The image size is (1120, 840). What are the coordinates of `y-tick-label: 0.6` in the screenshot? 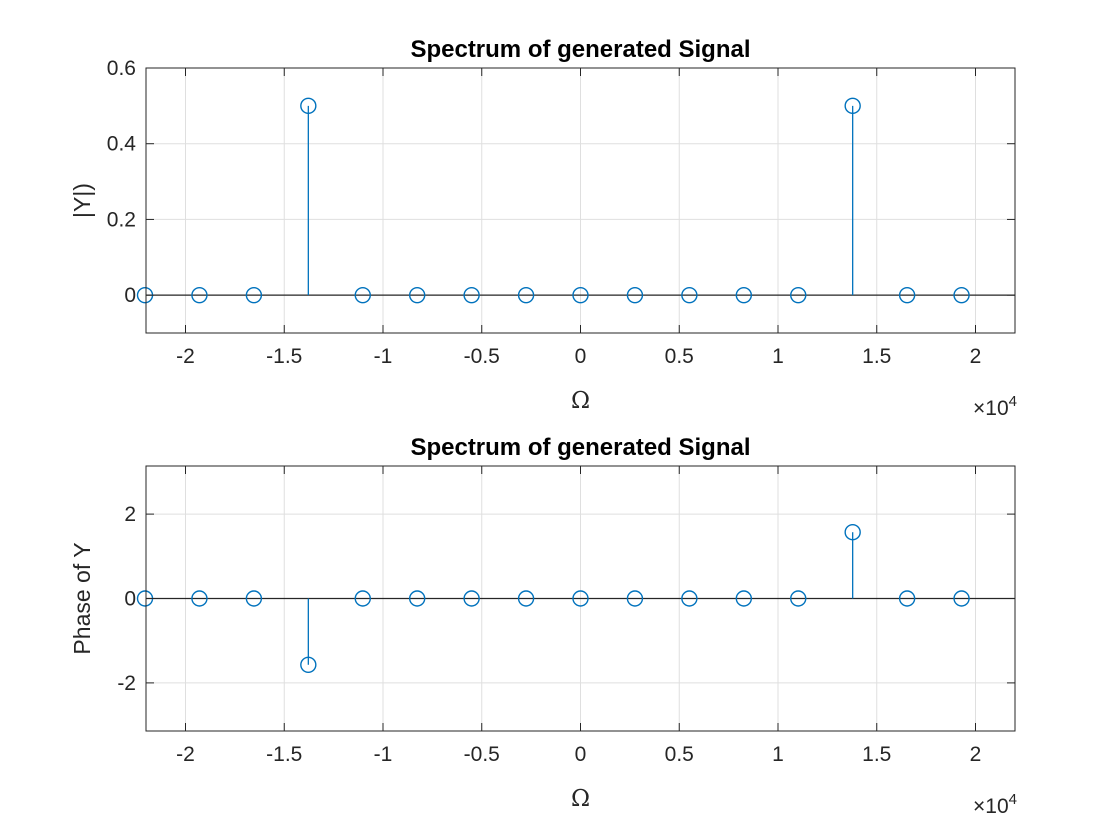 It's located at (121, 68).